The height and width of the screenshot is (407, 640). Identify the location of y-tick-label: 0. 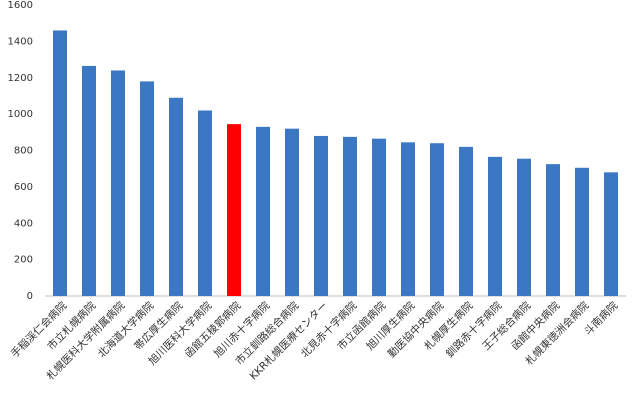
(30, 296).